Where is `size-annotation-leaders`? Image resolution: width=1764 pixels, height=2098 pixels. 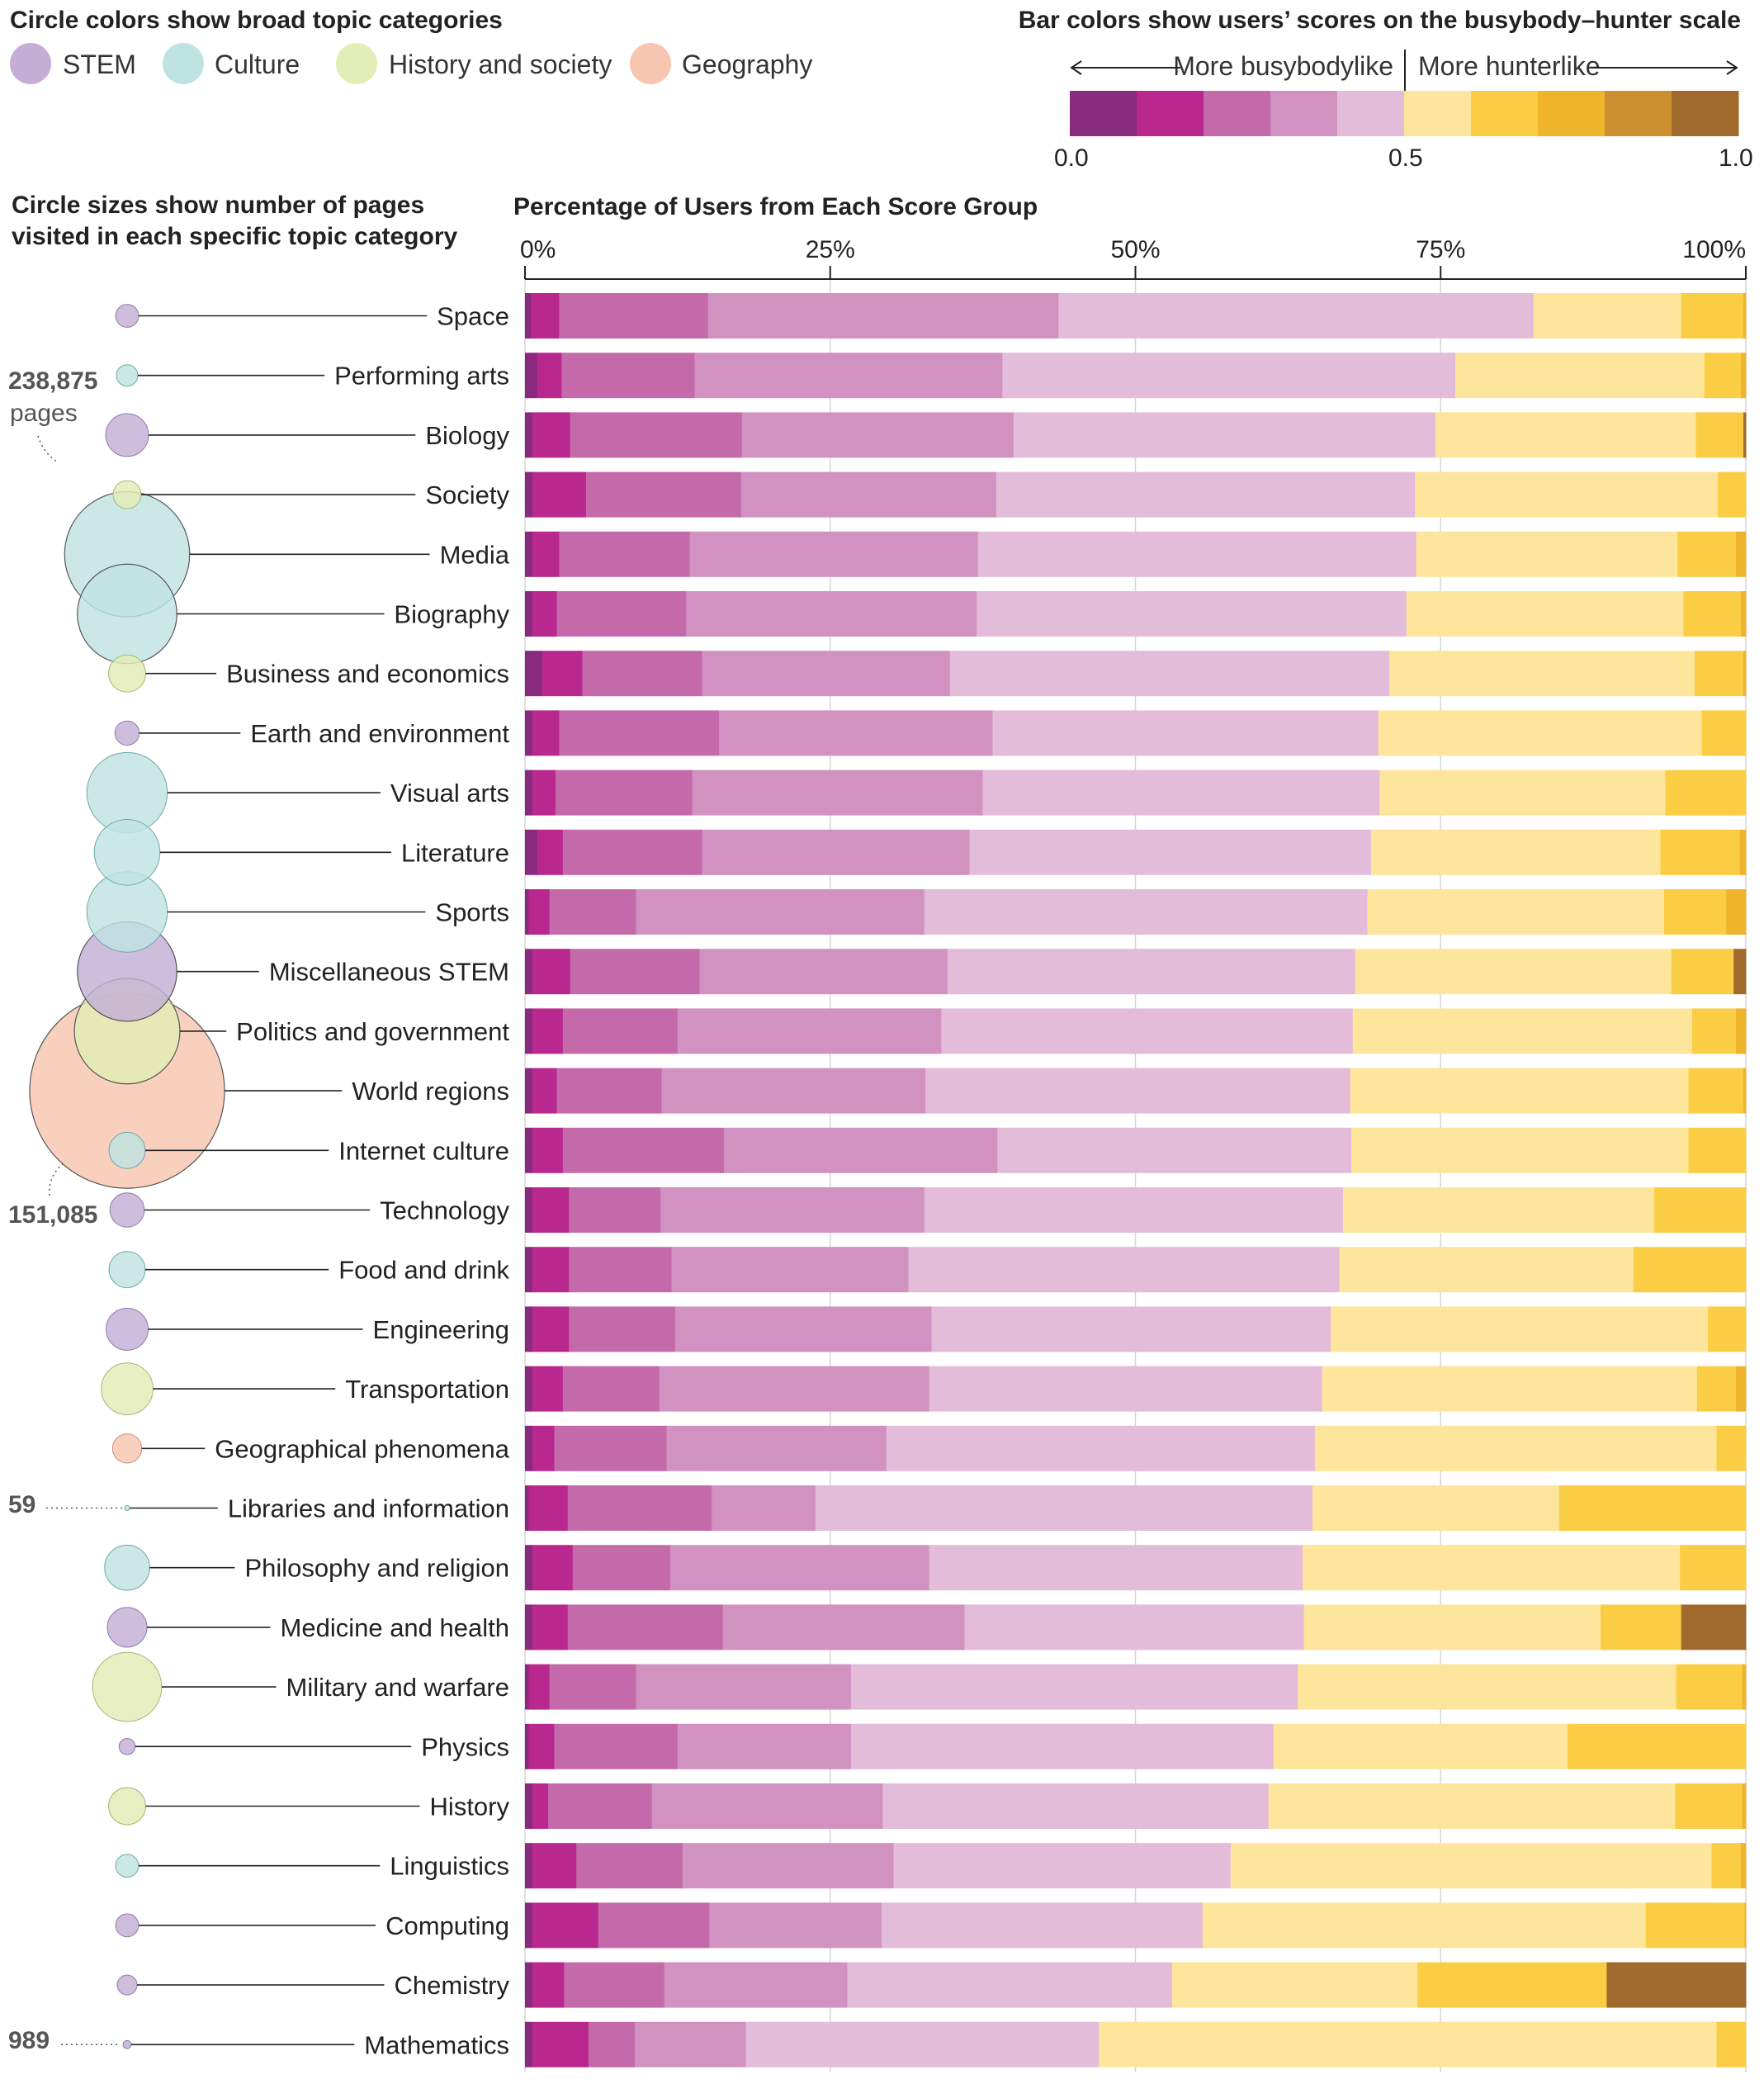
size-annotation-leaders is located at coordinates (80, 1240).